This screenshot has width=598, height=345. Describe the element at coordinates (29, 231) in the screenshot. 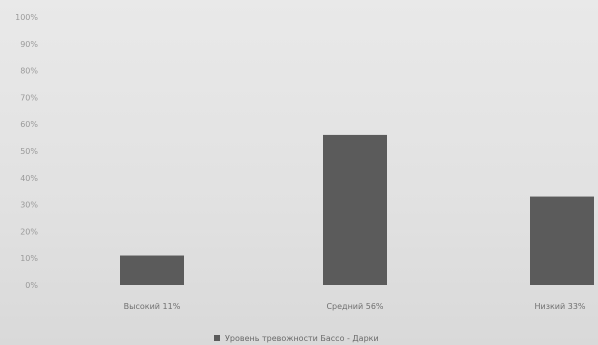

I see `y-tick-label: 20%` at that location.